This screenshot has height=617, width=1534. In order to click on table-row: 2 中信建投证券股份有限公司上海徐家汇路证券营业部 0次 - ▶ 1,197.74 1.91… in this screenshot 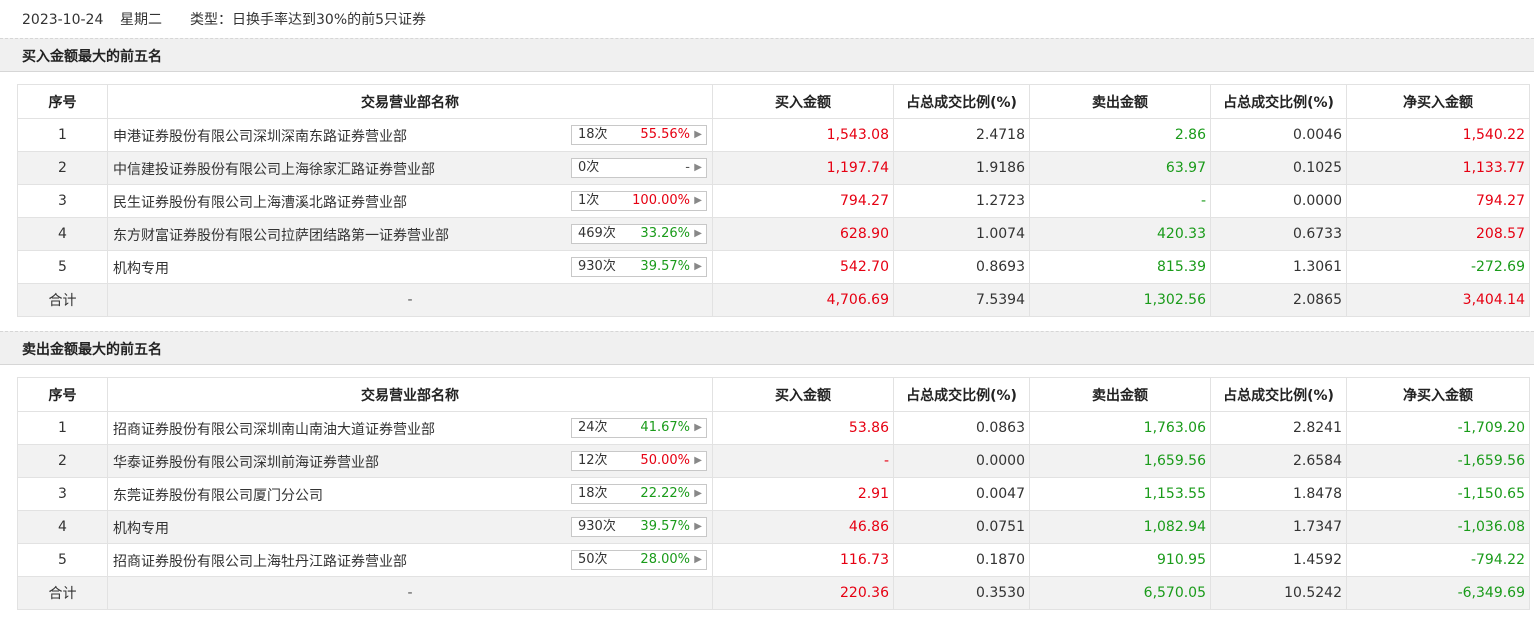, I will do `click(773, 168)`.